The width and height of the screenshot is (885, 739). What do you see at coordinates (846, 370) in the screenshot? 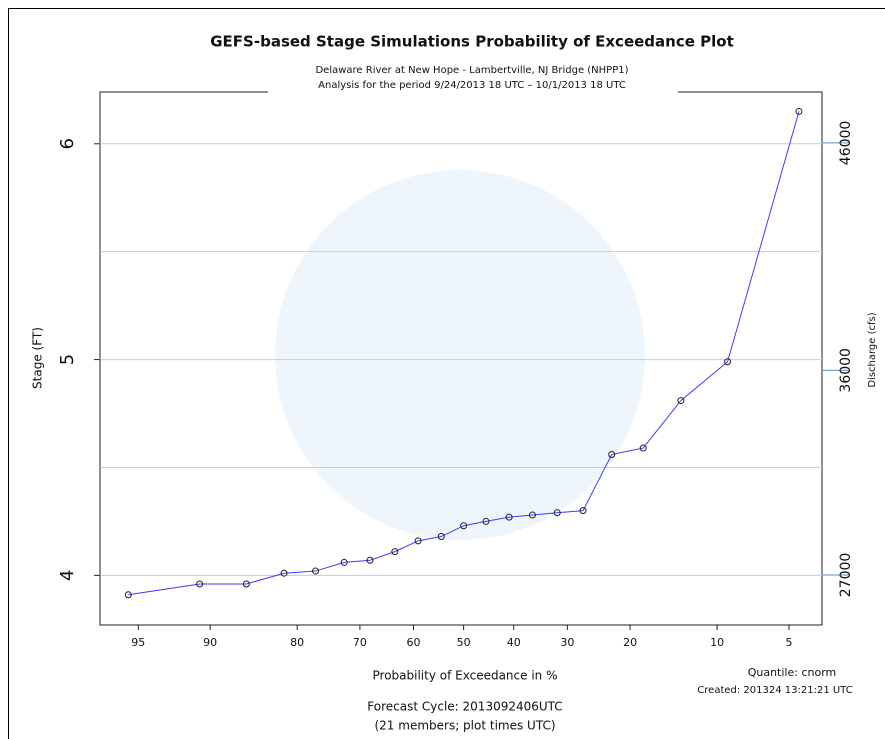
I see `y2-tick-label: 36000` at bounding box center [846, 370].